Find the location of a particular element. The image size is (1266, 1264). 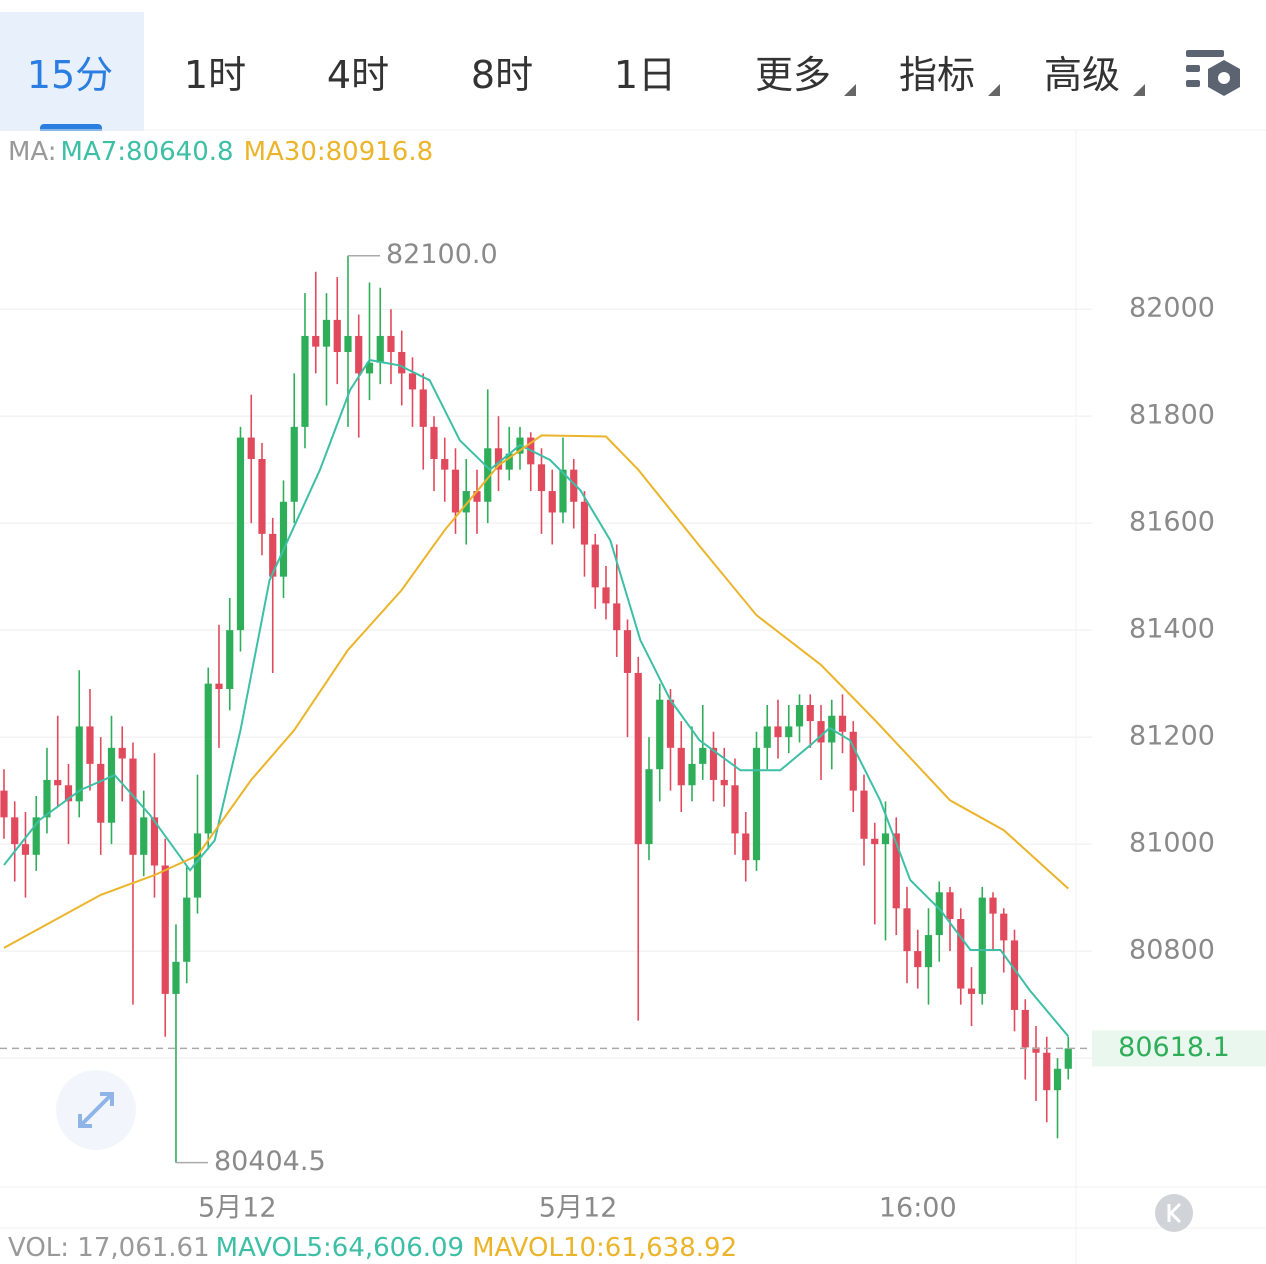

last-price-box is located at coordinates (1179, 1048).